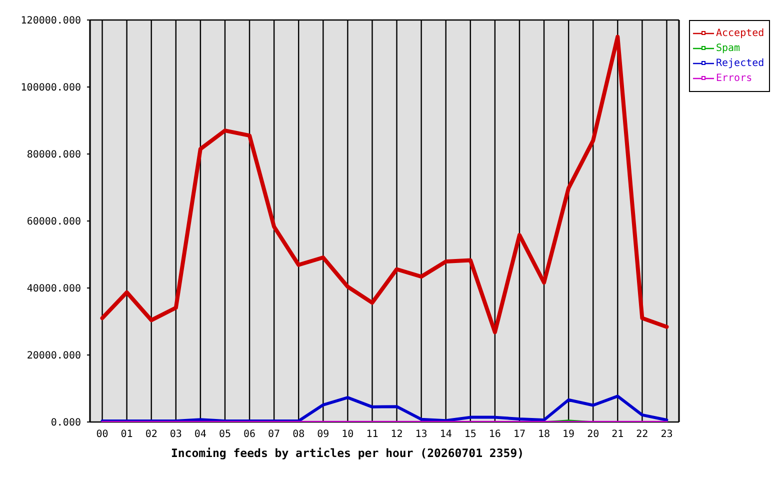 Image resolution: width=780 pixels, height=480 pixels. I want to click on x-tick-label: 18, so click(544, 434).